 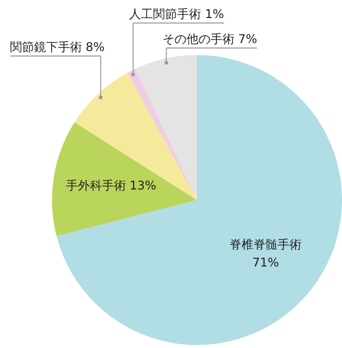 I want to click on slice-label: 脊椎脊髄手術, so click(x=266, y=244).